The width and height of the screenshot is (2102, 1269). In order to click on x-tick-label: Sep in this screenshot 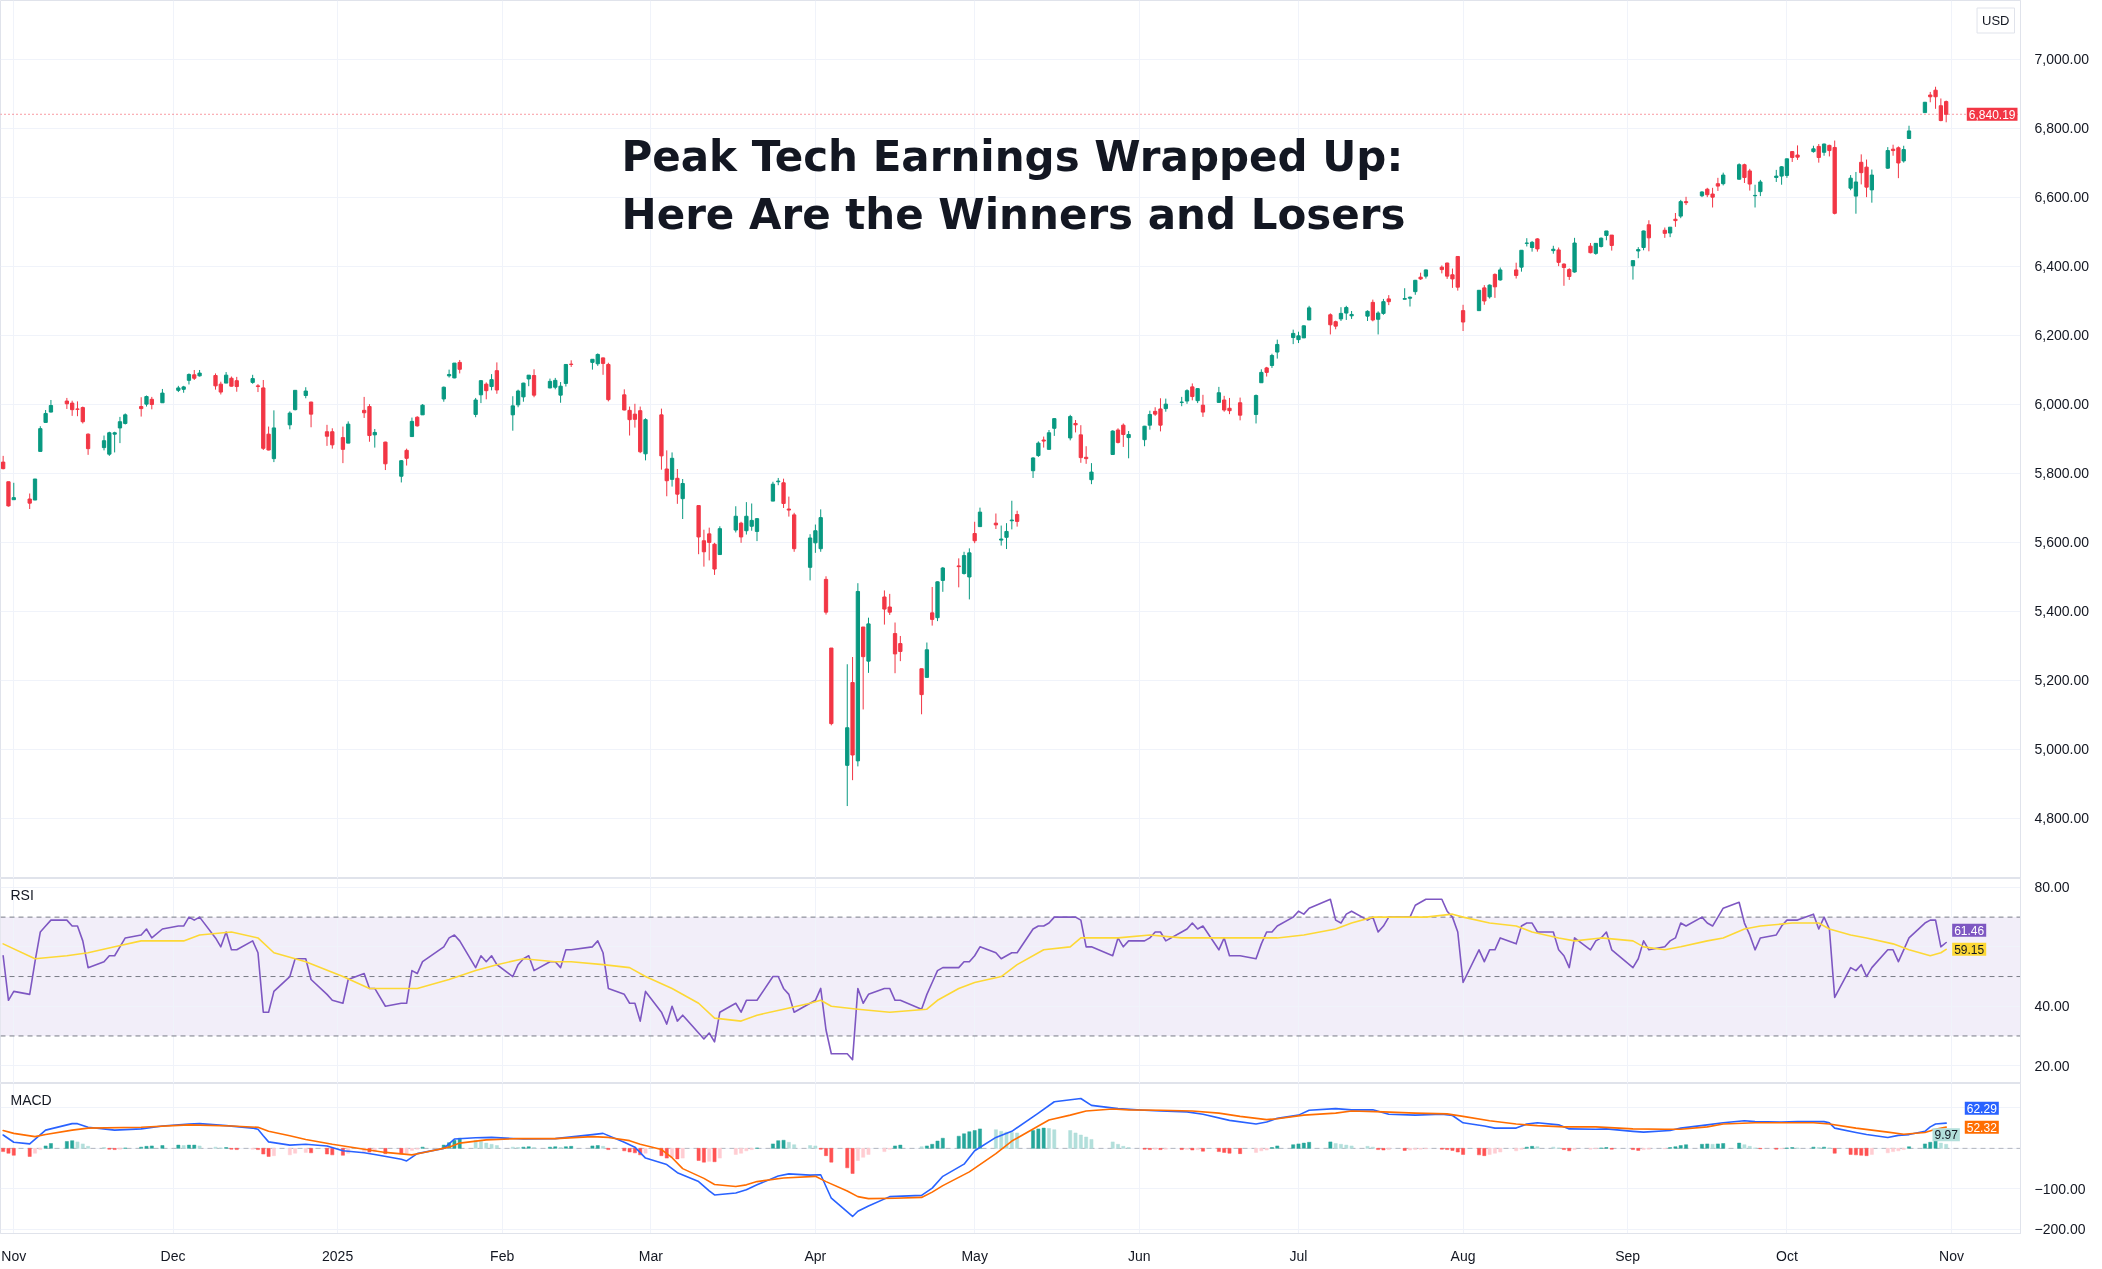, I will do `click(1628, 1255)`.